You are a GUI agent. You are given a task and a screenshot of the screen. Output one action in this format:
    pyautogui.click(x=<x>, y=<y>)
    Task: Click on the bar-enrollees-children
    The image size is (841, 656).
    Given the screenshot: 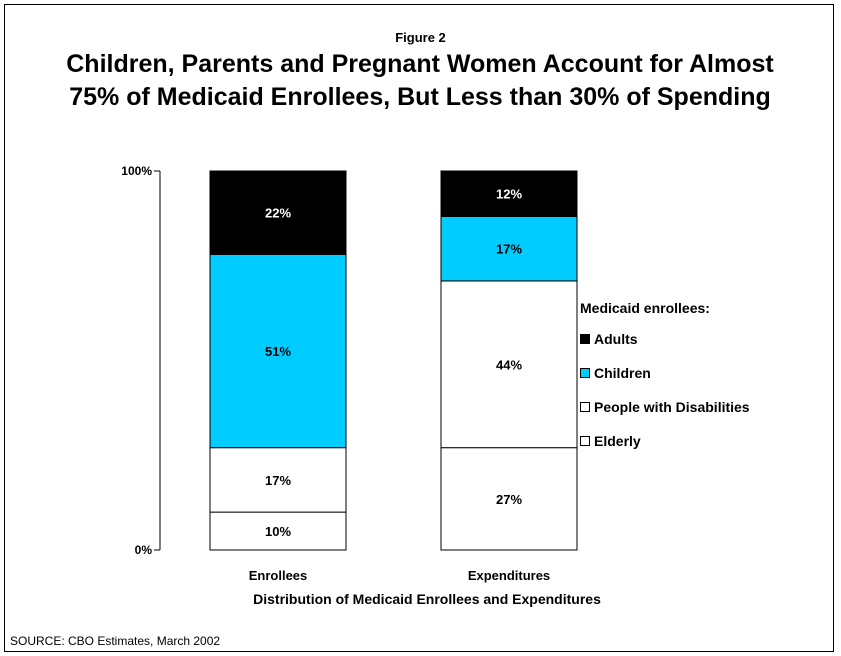 What is the action you would take?
    pyautogui.click(x=278, y=351)
    